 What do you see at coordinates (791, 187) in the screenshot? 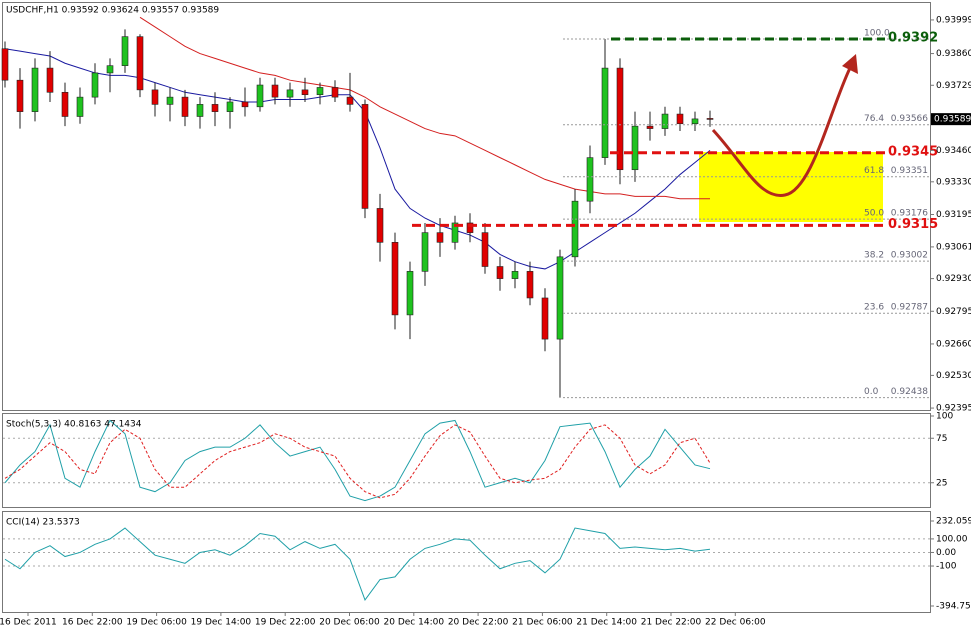
I see `target-zone` at bounding box center [791, 187].